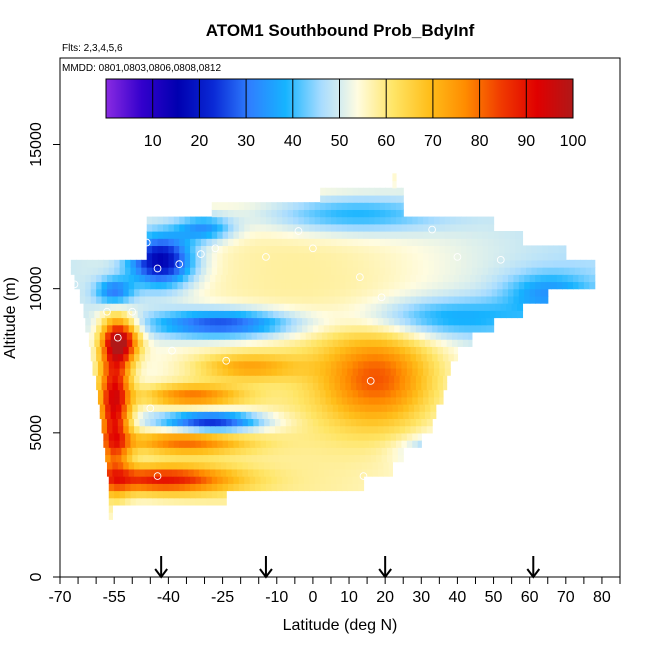 The width and height of the screenshot is (650, 650). I want to click on chart-title: ATOM1 Southbound Prob_BdyInf, so click(340, 30).